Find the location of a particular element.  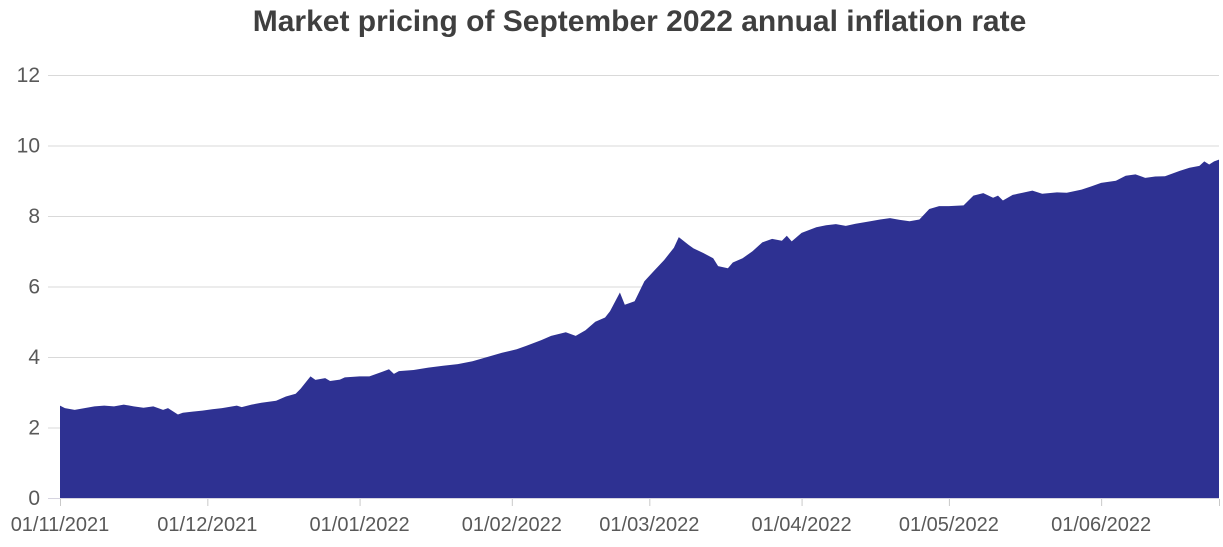

x-axis-tick-label: 01/03/2022 is located at coordinates (649, 525).